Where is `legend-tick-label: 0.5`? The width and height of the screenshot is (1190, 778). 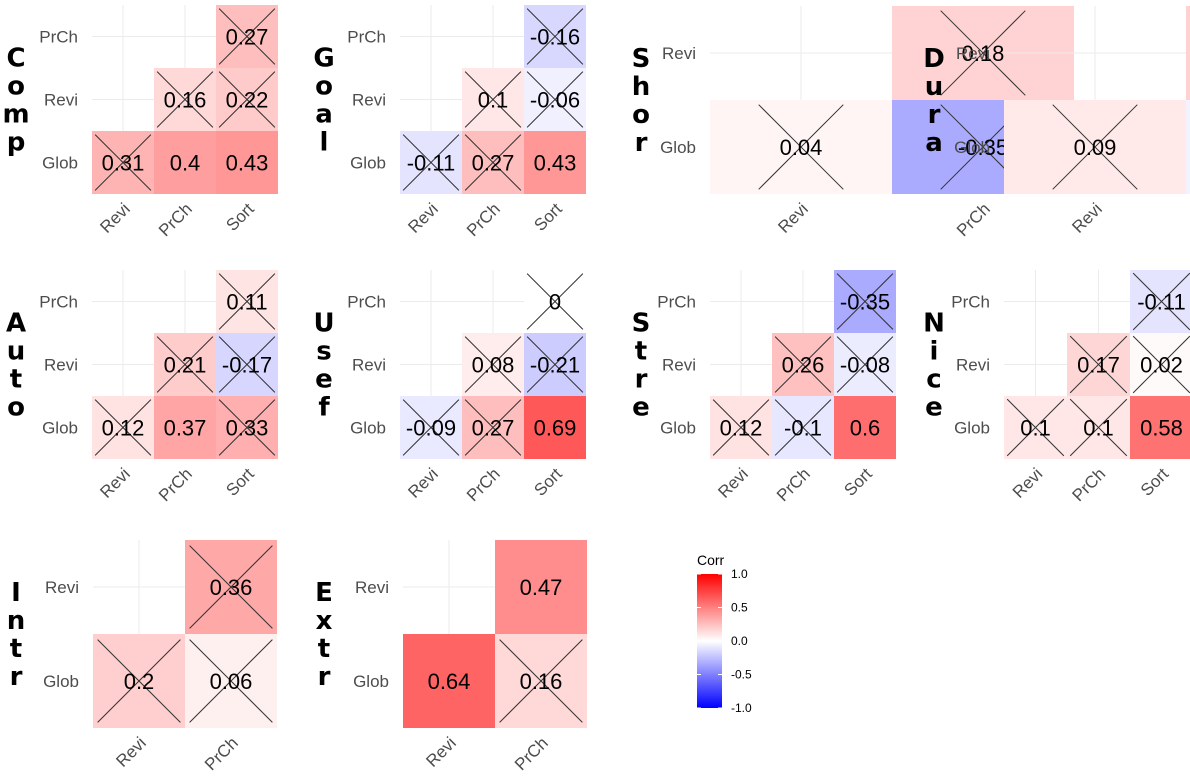 legend-tick-label: 0.5 is located at coordinates (739, 608).